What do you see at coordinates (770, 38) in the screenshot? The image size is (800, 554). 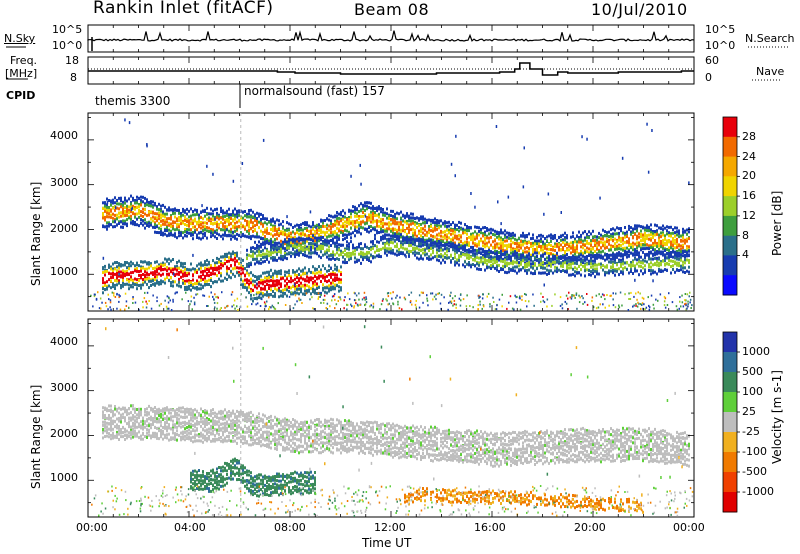 I see `nsearch-label: N.Search` at bounding box center [770, 38].